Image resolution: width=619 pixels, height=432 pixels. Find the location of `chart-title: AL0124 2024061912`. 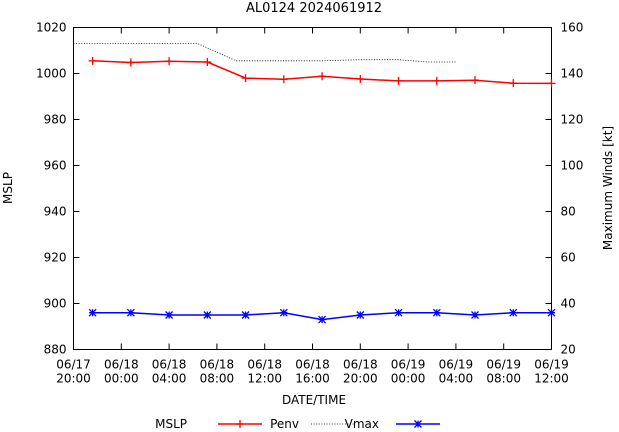

chart-title: AL0124 2024061912 is located at coordinates (314, 8).